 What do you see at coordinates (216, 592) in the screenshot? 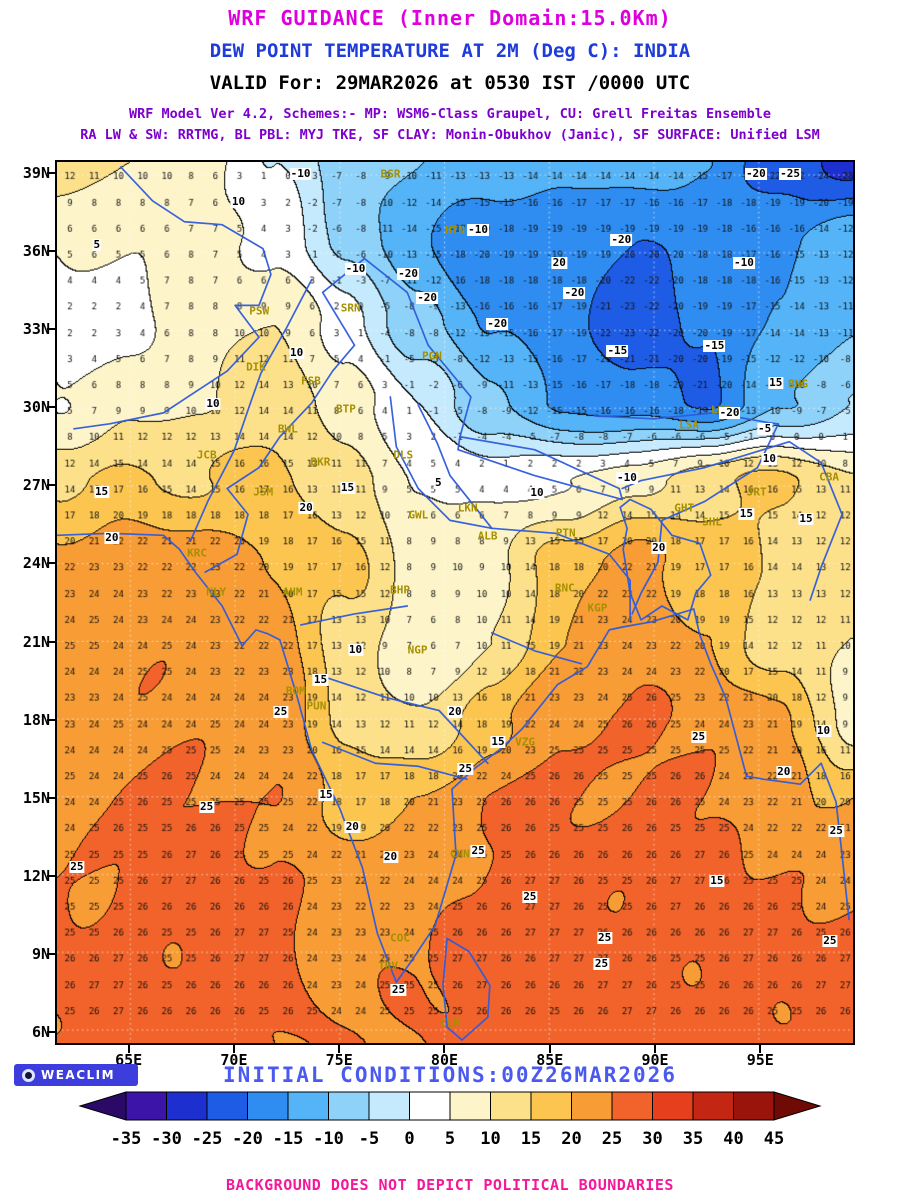
I see `station-label: NLY` at bounding box center [216, 592].